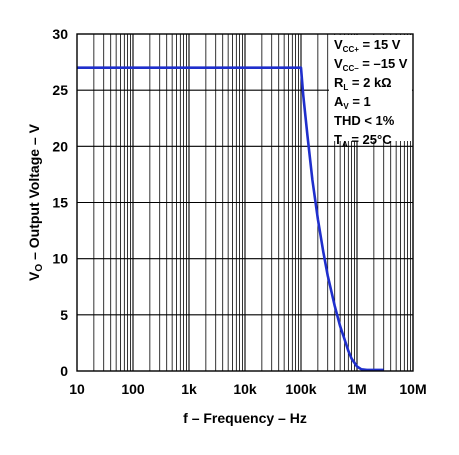 The height and width of the screenshot is (455, 459). I want to click on x-tick-label: 10M, so click(412, 389).